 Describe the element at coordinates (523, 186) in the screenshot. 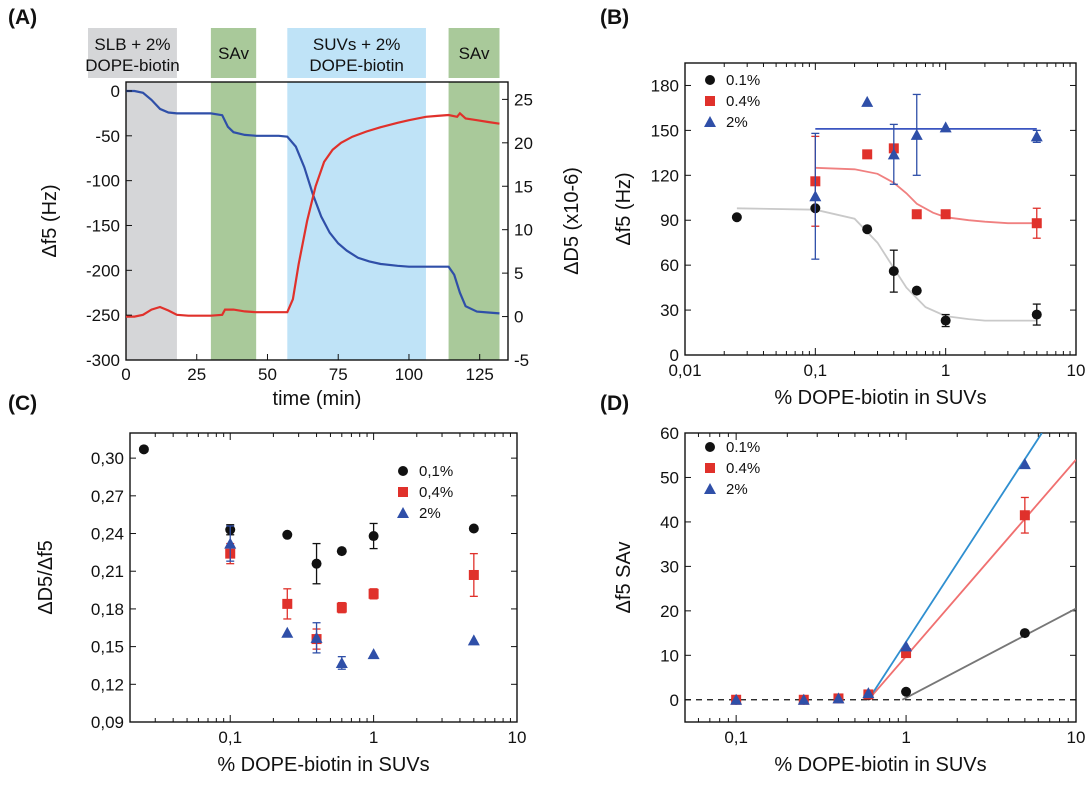

I see `y-right-tick-label: 15` at that location.